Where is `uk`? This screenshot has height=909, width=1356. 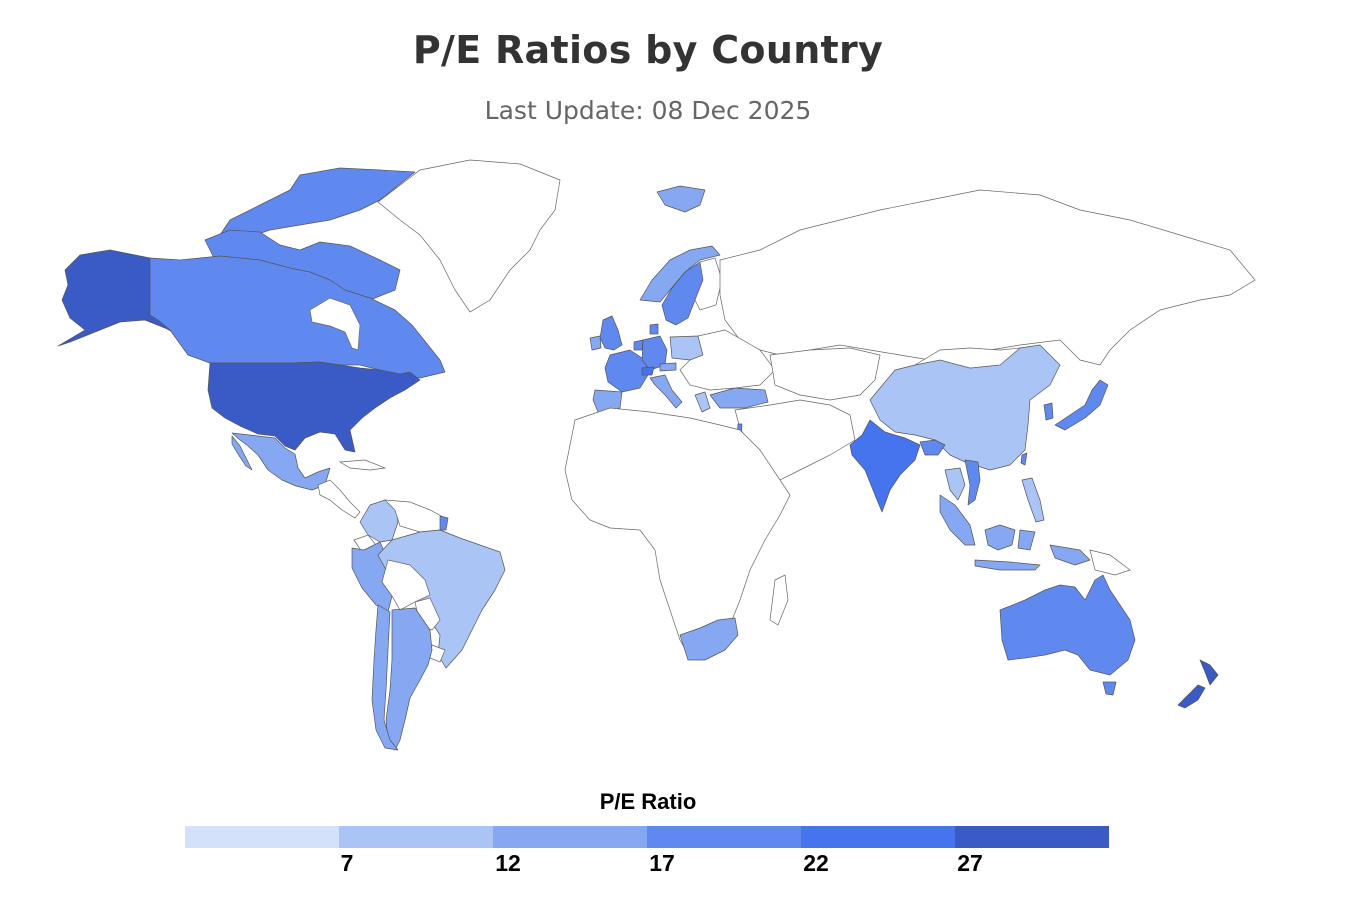 uk is located at coordinates (611, 333).